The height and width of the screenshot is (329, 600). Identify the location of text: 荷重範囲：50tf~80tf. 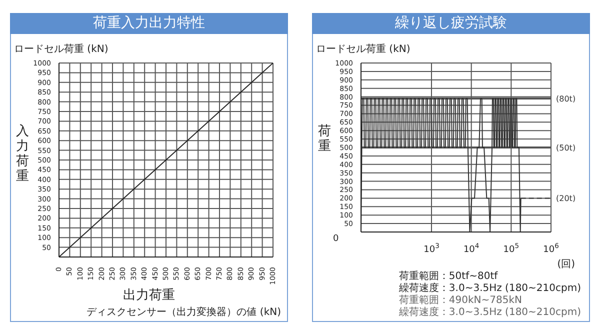
(448, 276).